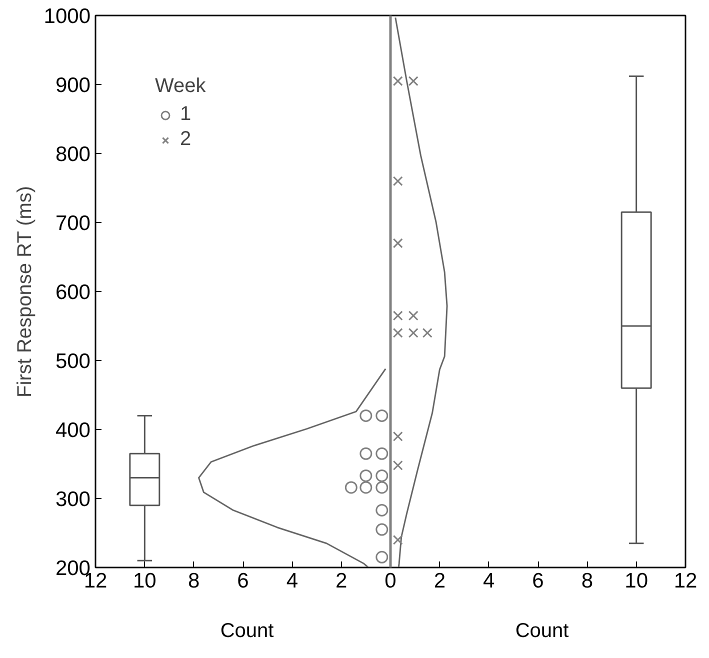 The height and width of the screenshot is (658, 709). What do you see at coordinates (73, 223) in the screenshot?
I see `y-tick-label: 700` at bounding box center [73, 223].